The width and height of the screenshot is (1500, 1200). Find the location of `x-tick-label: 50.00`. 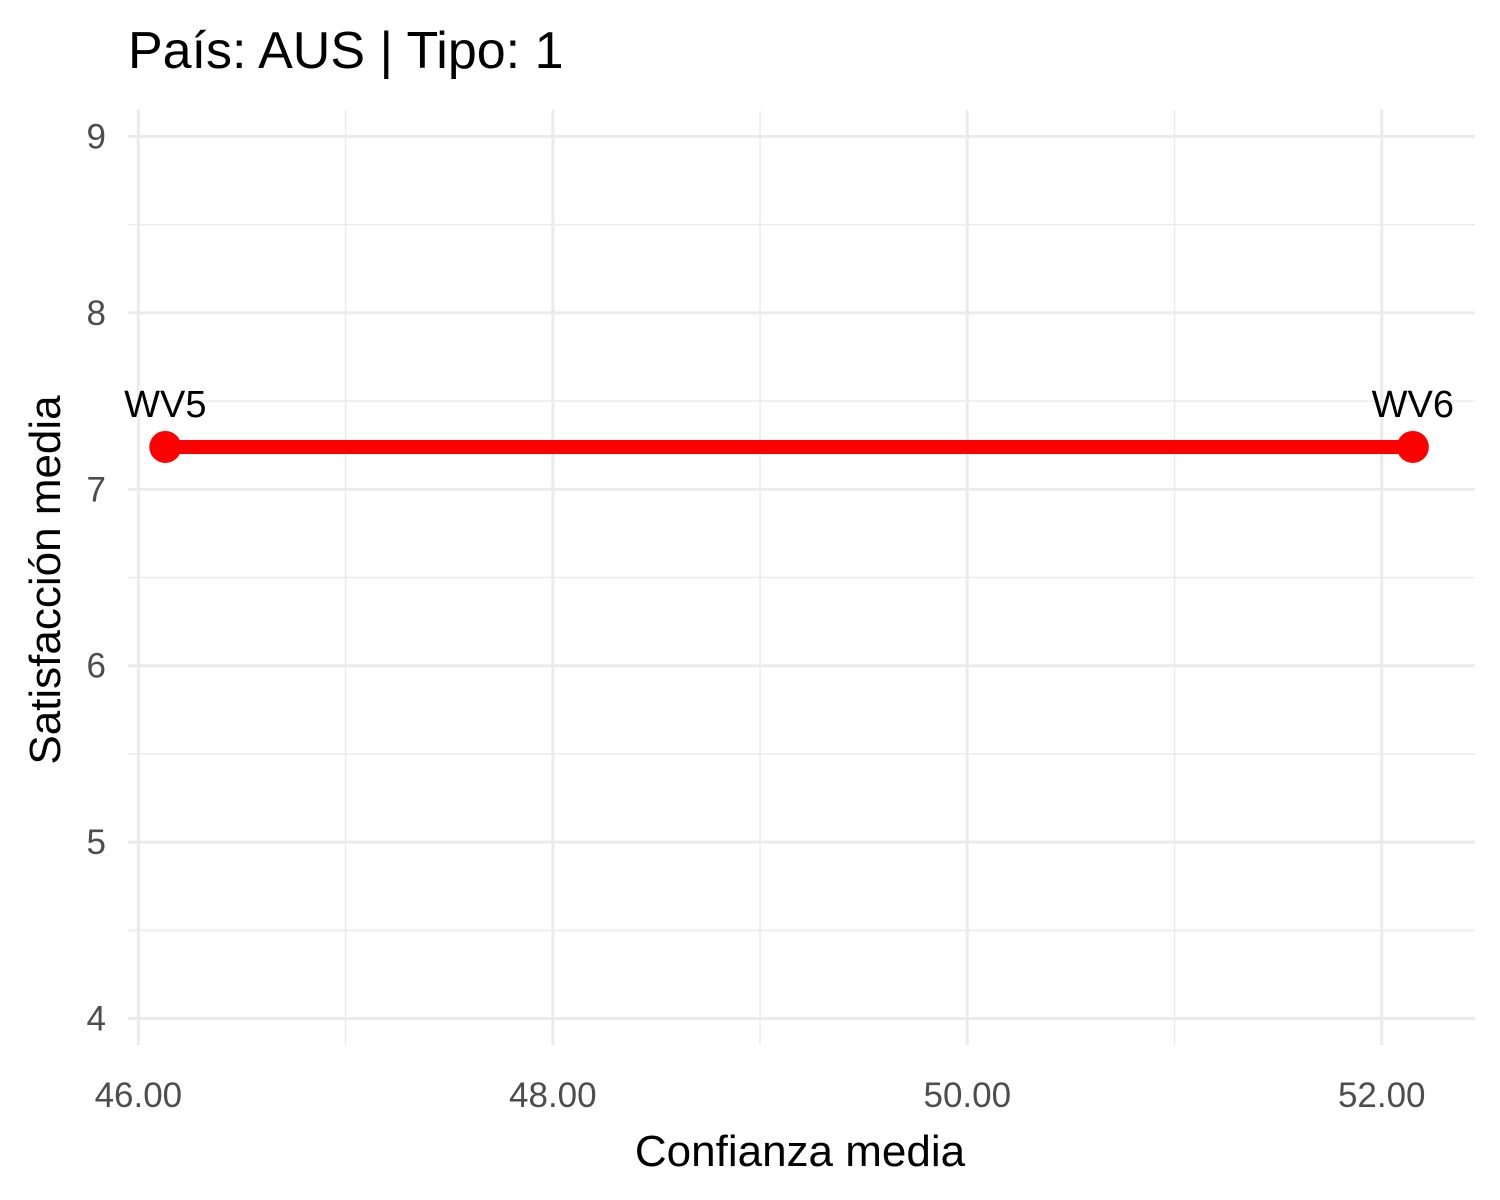

x-tick-label: 50.00 is located at coordinates (967, 1095).